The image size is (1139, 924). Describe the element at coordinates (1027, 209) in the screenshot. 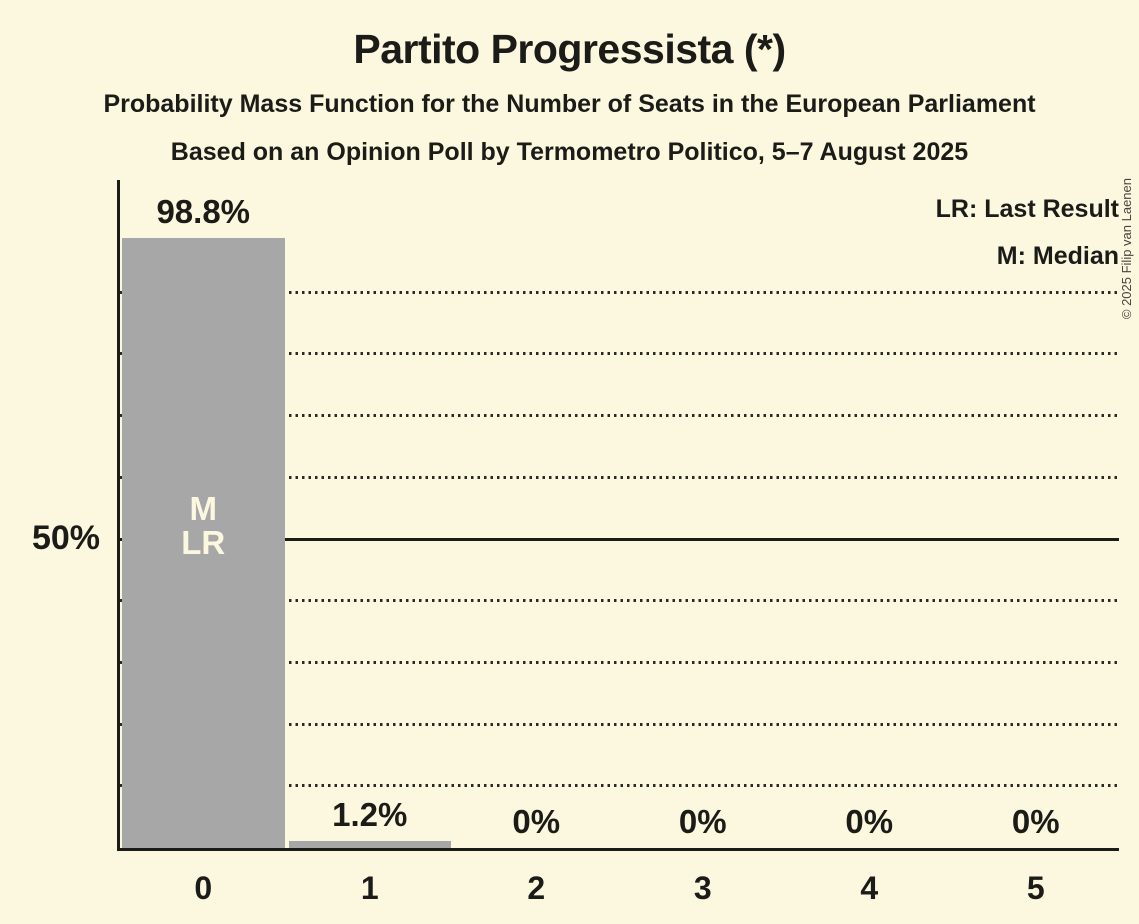

I see `legend-last-result: LR: Last Result` at that location.